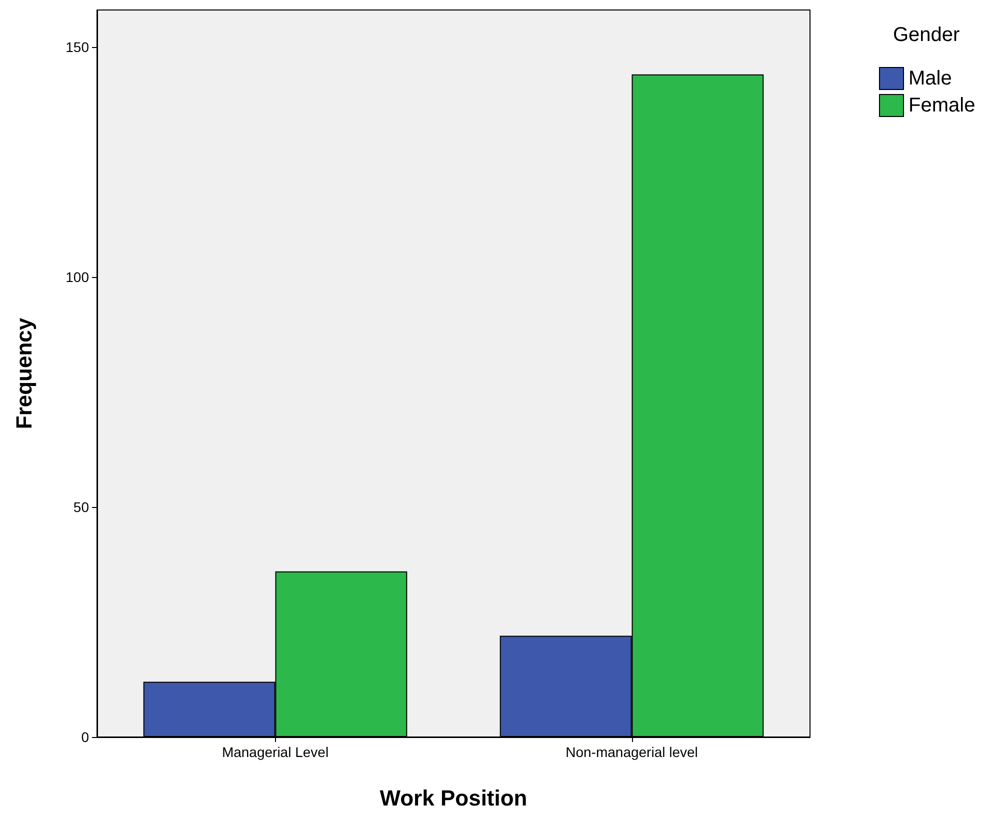 This screenshot has width=994, height=818. Describe the element at coordinates (275, 752) in the screenshot. I see `x-tick-label: Managerial Level` at that location.